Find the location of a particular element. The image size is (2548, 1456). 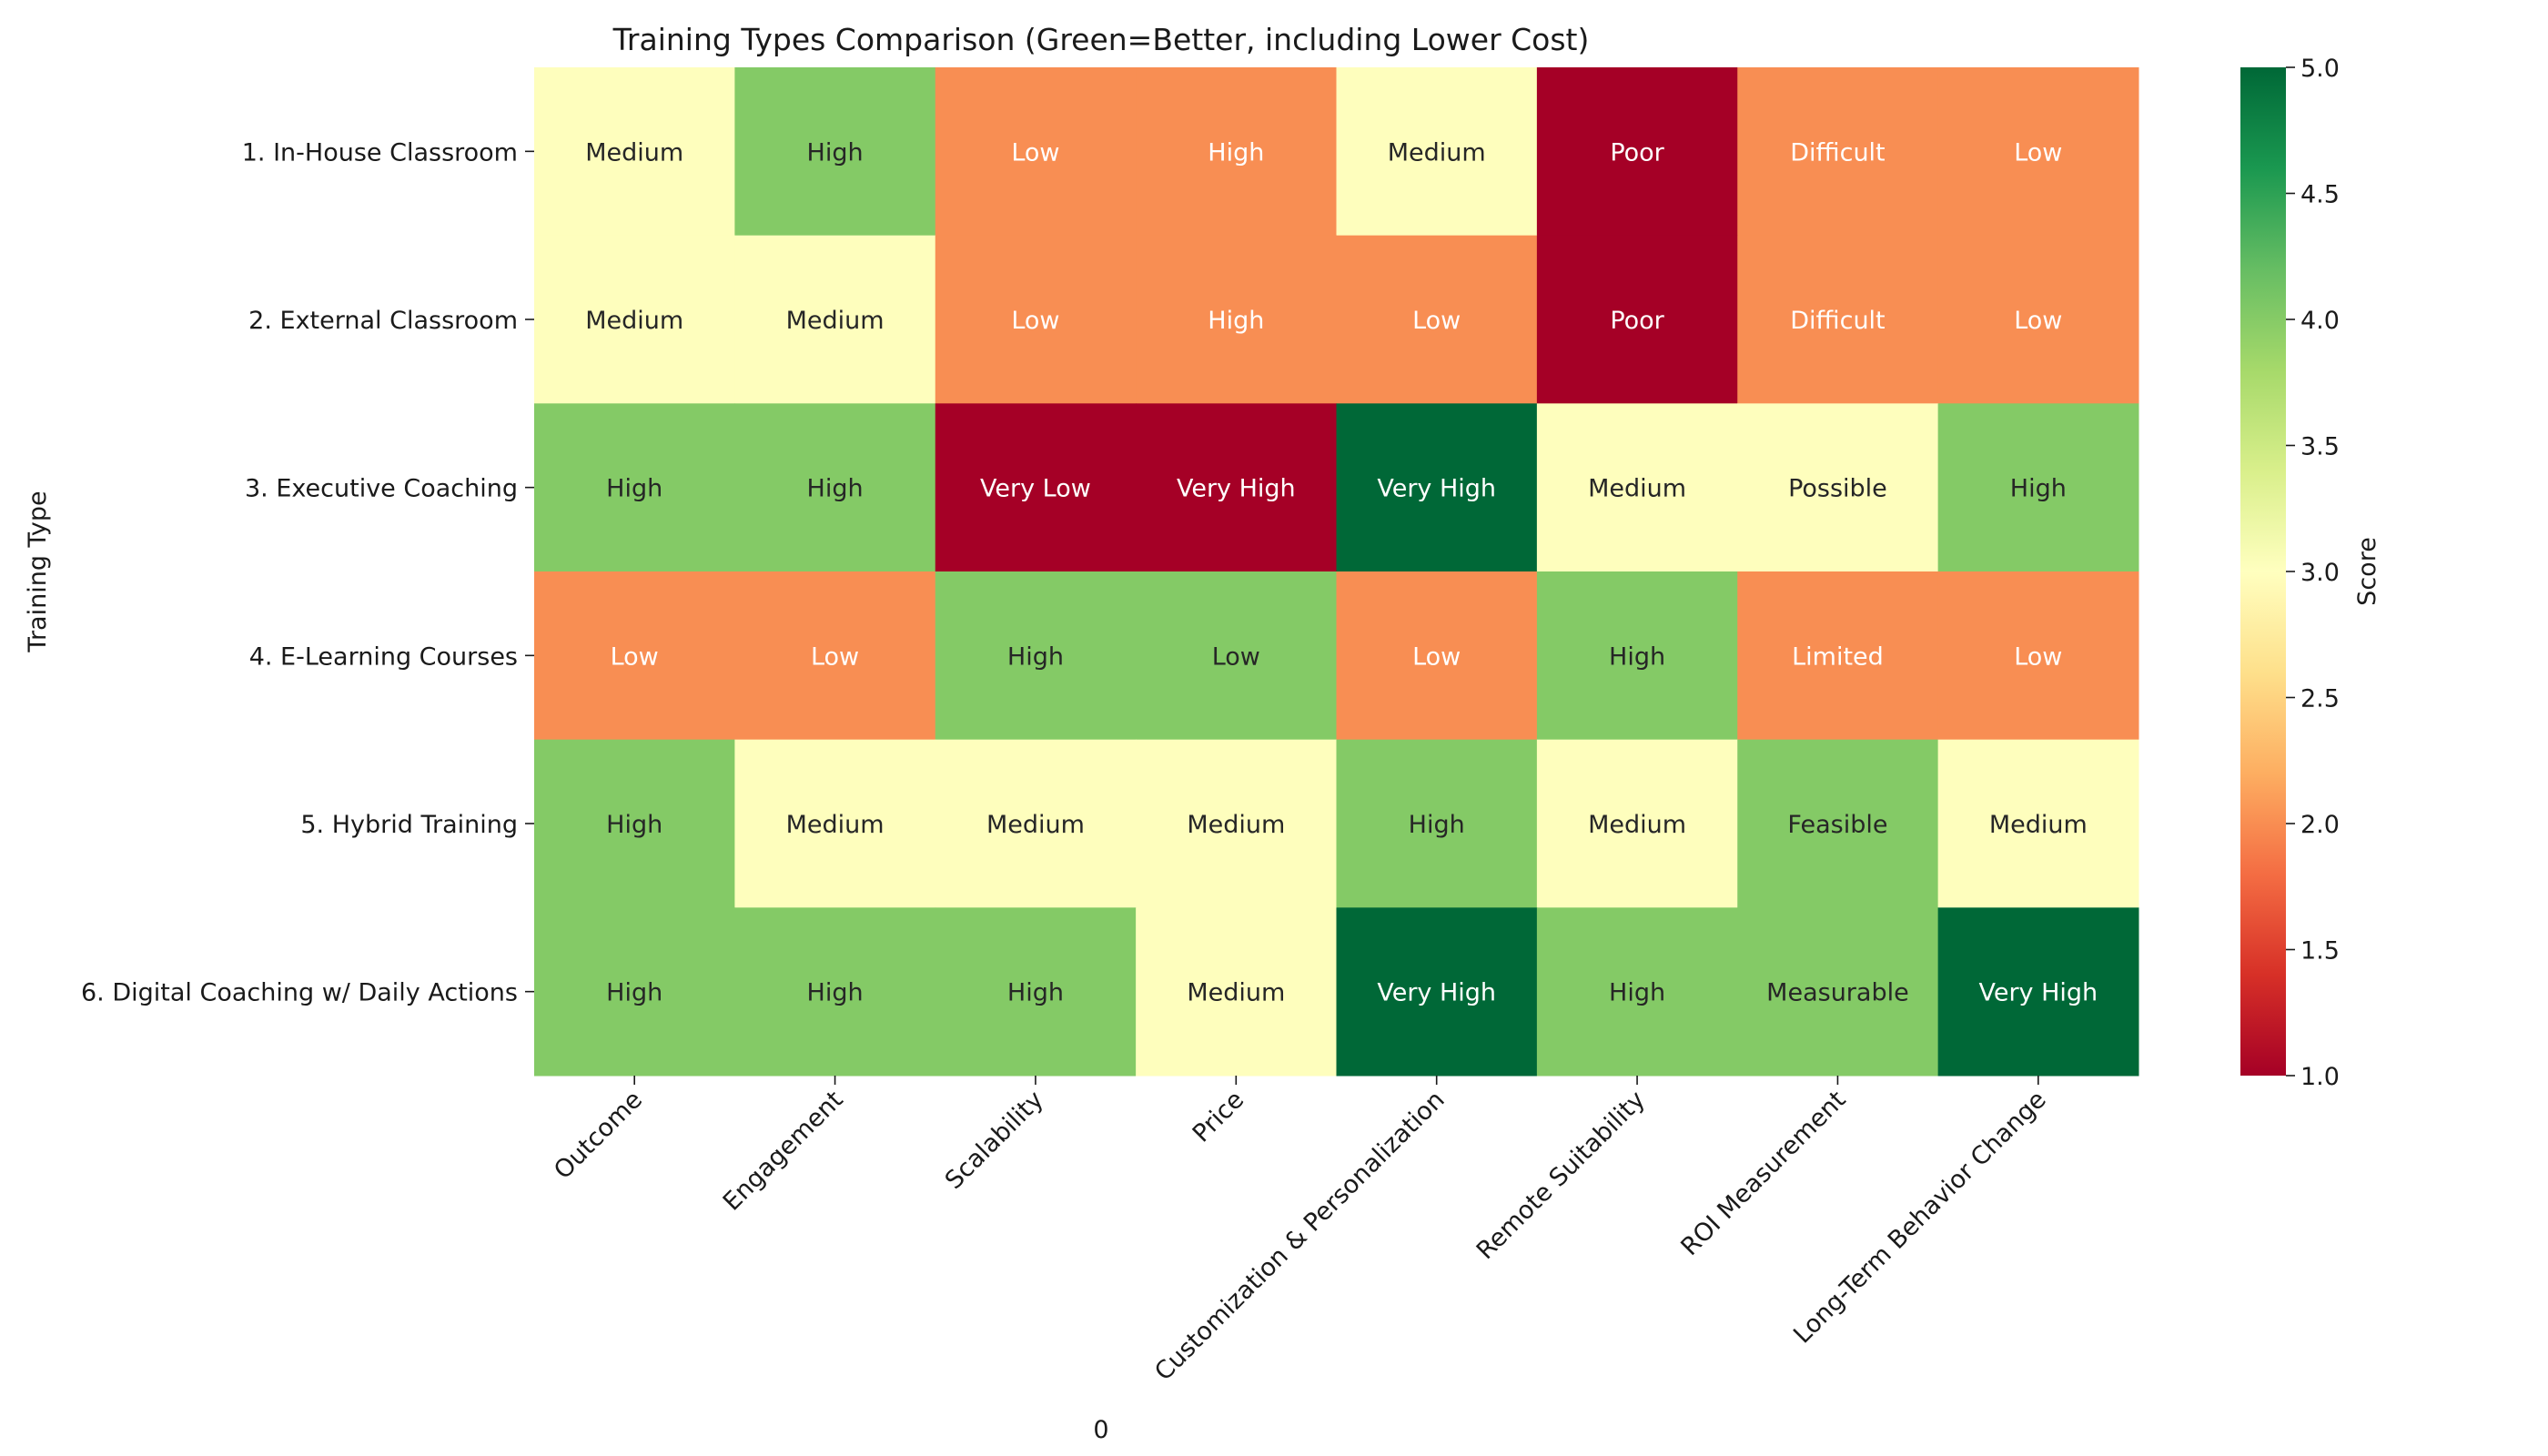

column-tick-label: ROI Measurement is located at coordinates (1763, 1173).